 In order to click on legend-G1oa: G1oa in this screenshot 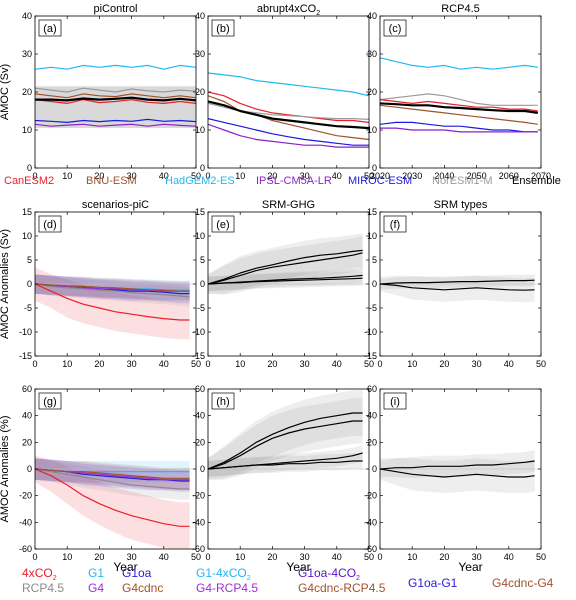, I will do `click(137, 573)`.